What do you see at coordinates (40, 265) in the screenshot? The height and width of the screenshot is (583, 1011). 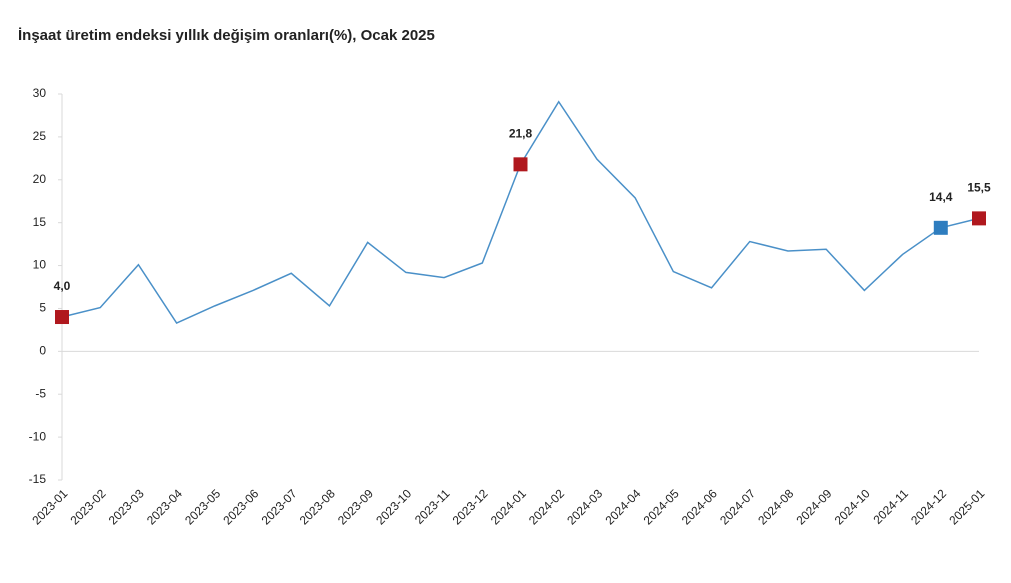 I see `y-tick-label: 10` at bounding box center [40, 265].